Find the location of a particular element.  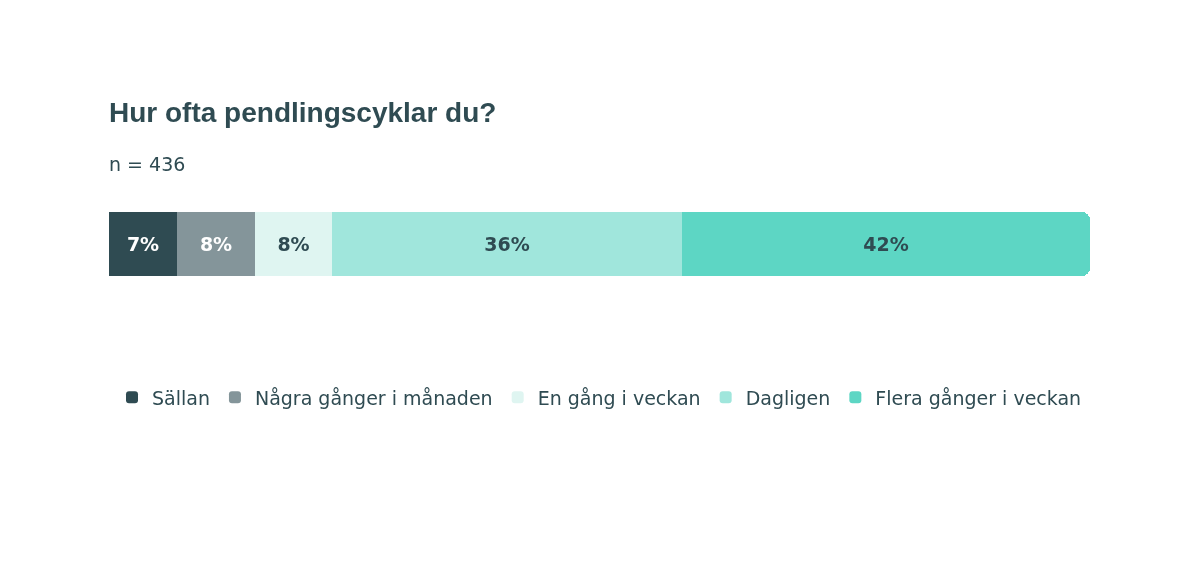

data-label: 7% is located at coordinates (143, 244).